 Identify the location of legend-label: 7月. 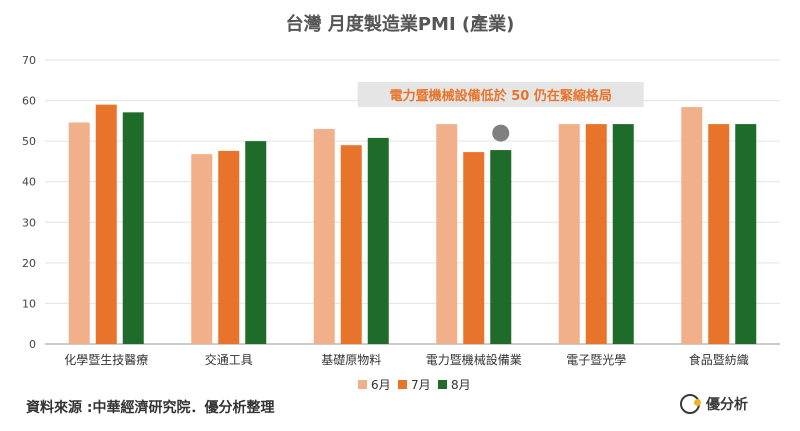
(421, 385).